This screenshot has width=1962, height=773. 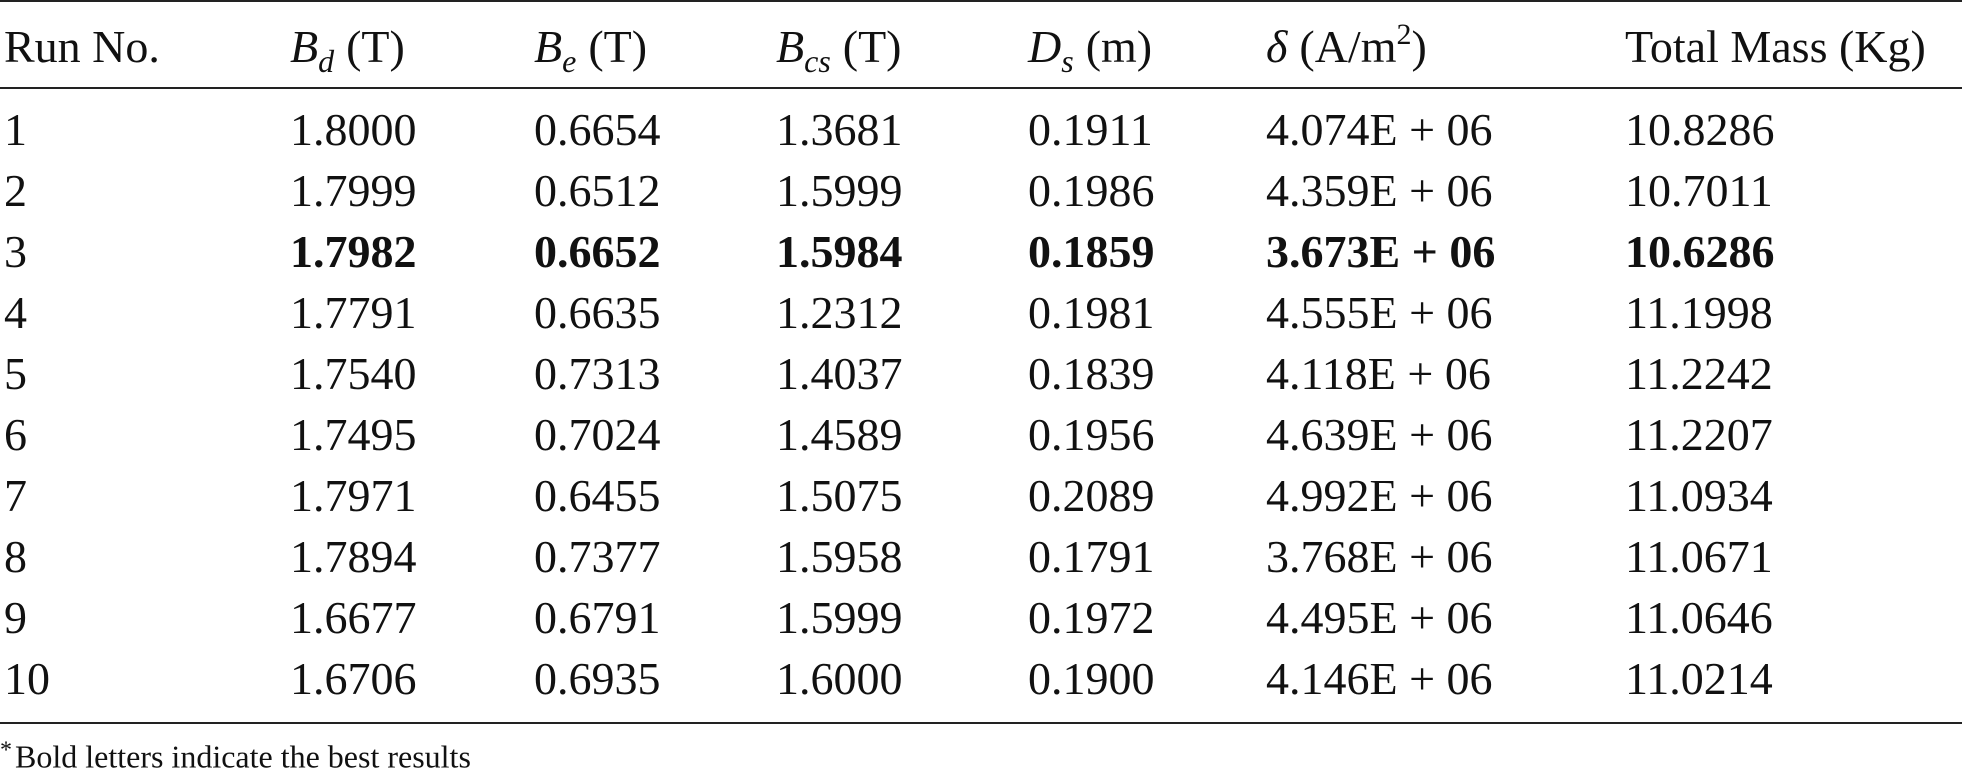 I want to click on header-text: Run No., so click(x=82, y=46).